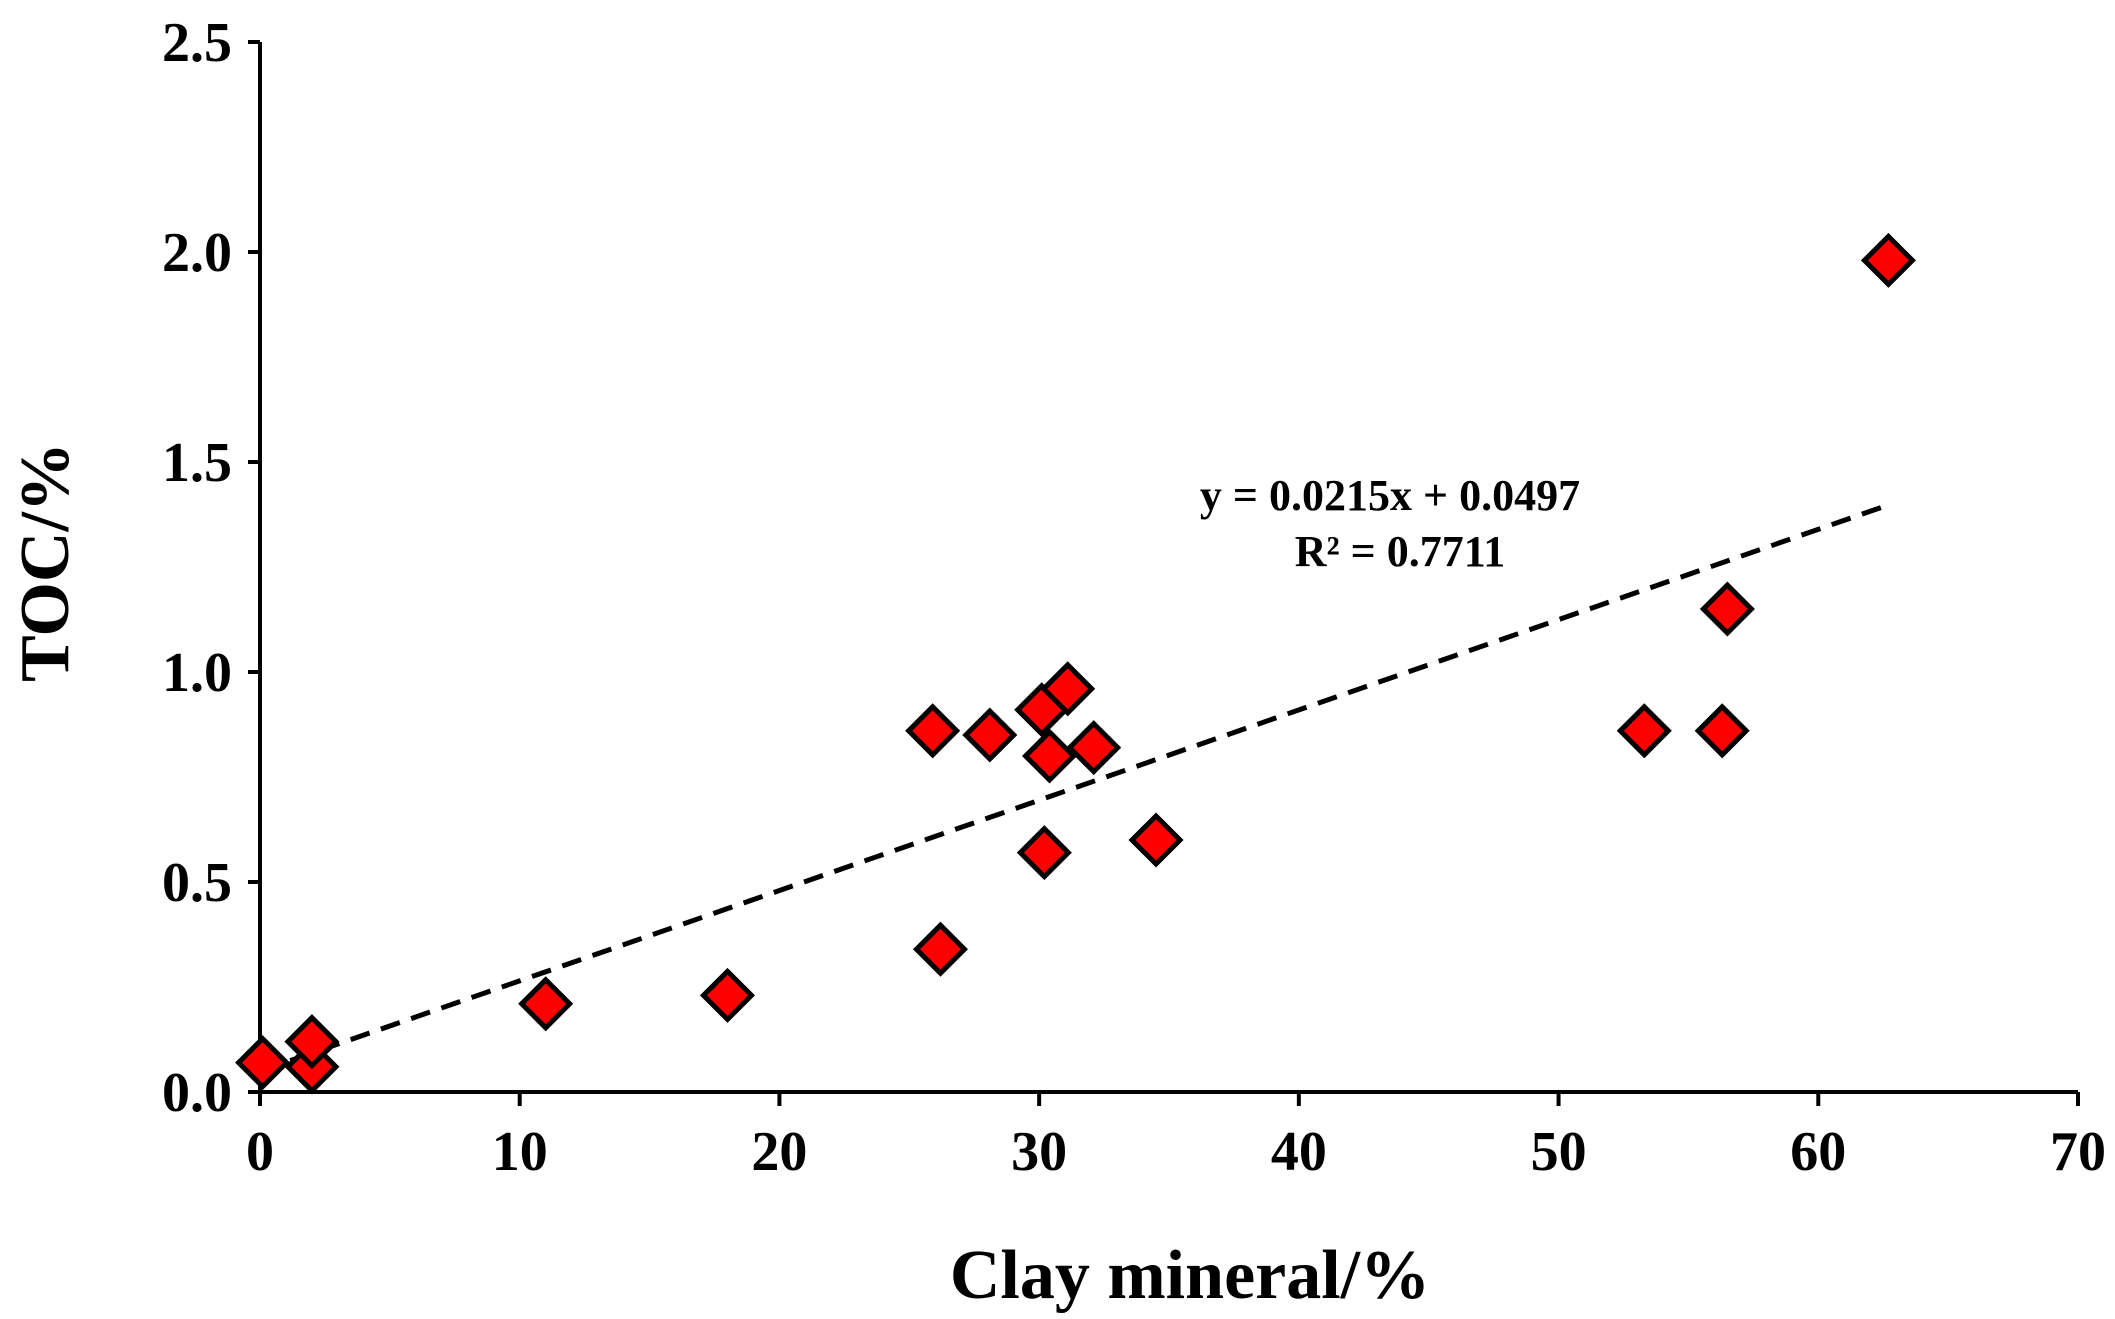  What do you see at coordinates (197, 43) in the screenshot?
I see `y-tick-label: 2.5` at bounding box center [197, 43].